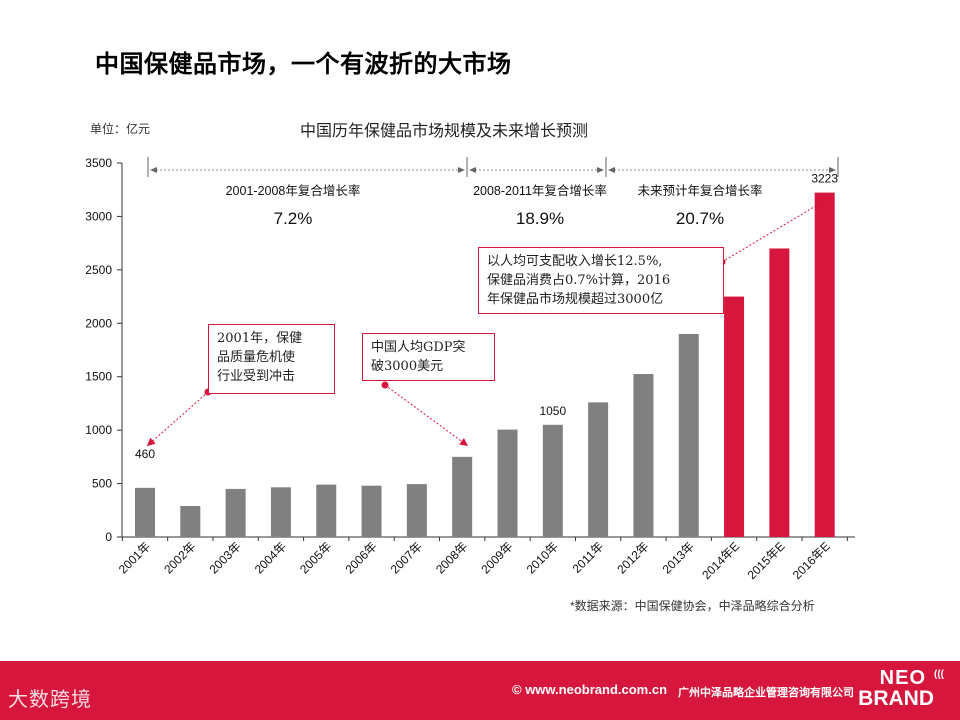  I want to click on brand-mark: (((, so click(939, 674).